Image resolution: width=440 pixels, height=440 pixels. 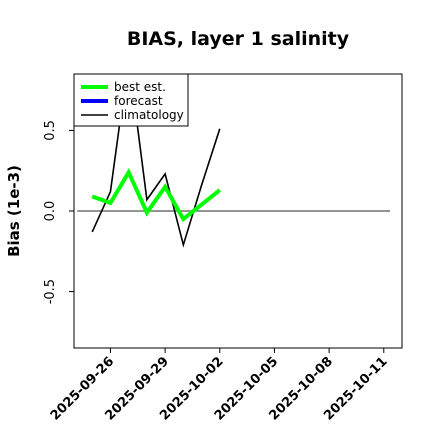 I want to click on chart-title: BIAS, layer 1 salinity, so click(x=238, y=39).